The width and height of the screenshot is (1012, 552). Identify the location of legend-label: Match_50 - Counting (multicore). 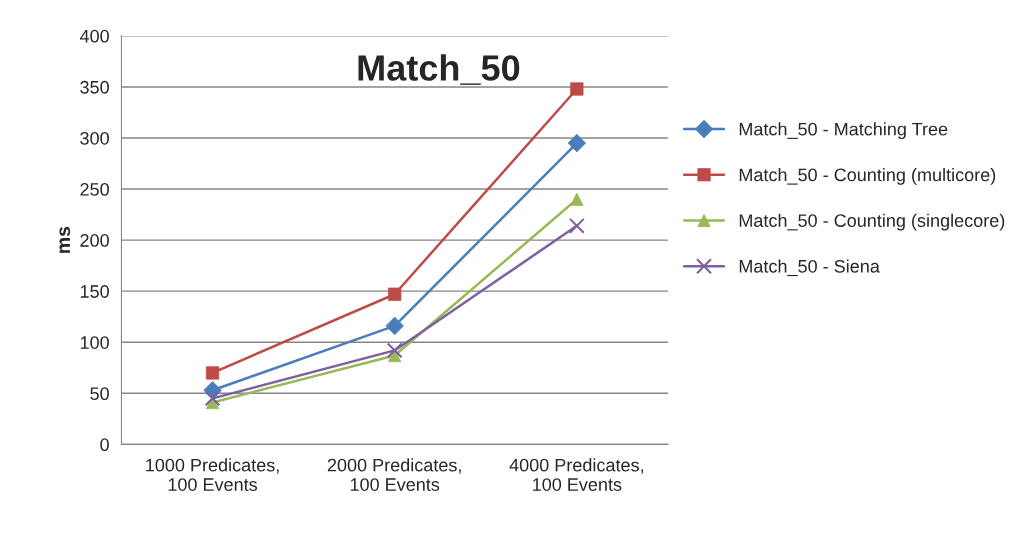
(867, 176).